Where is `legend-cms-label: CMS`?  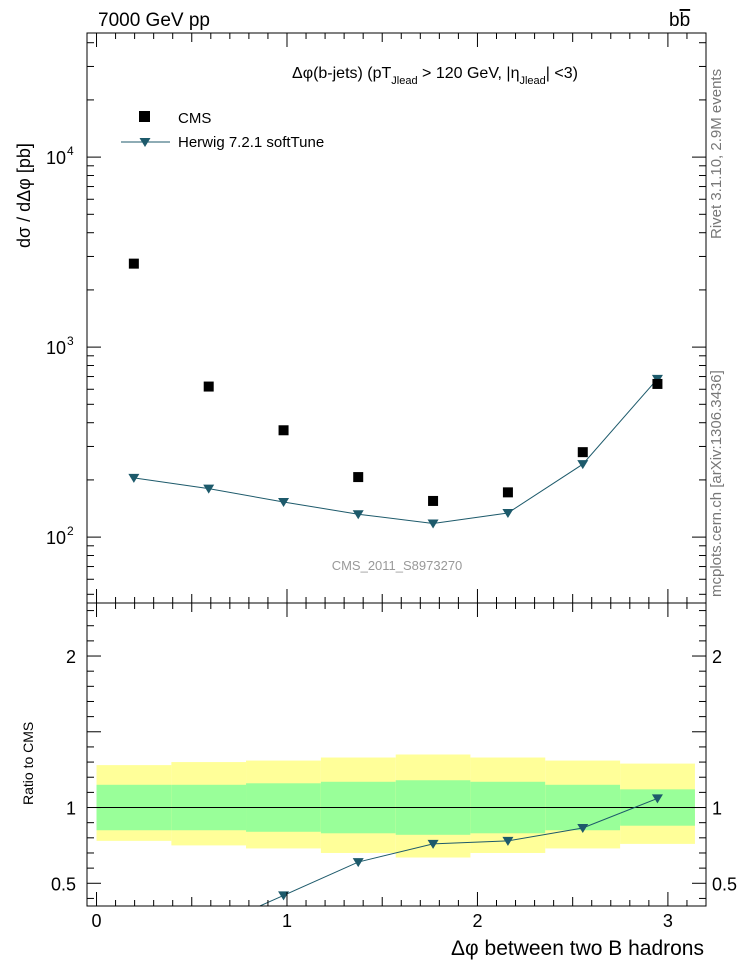
legend-cms-label: CMS is located at coordinates (194, 118).